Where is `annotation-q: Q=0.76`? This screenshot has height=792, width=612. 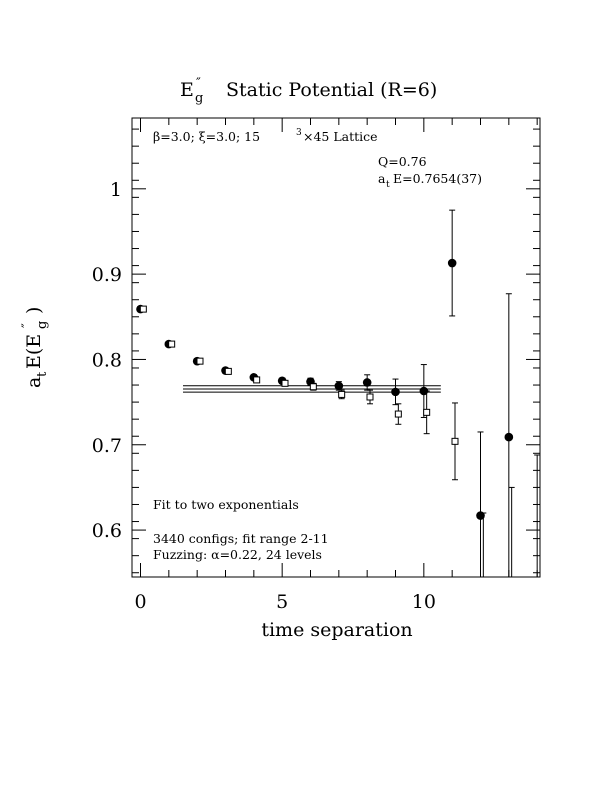 annotation-q: Q=0.76 is located at coordinates (402, 161).